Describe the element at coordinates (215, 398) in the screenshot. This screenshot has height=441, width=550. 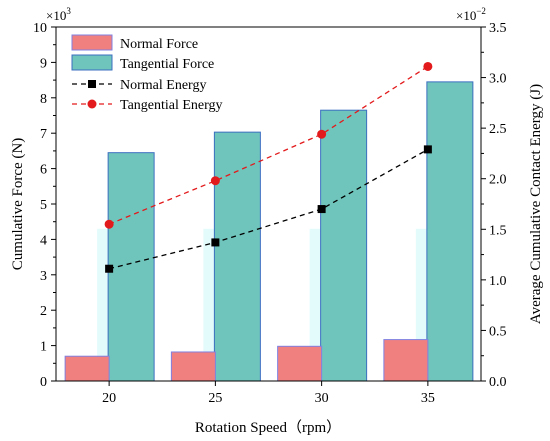
I see `x-tick-label: 25` at that location.